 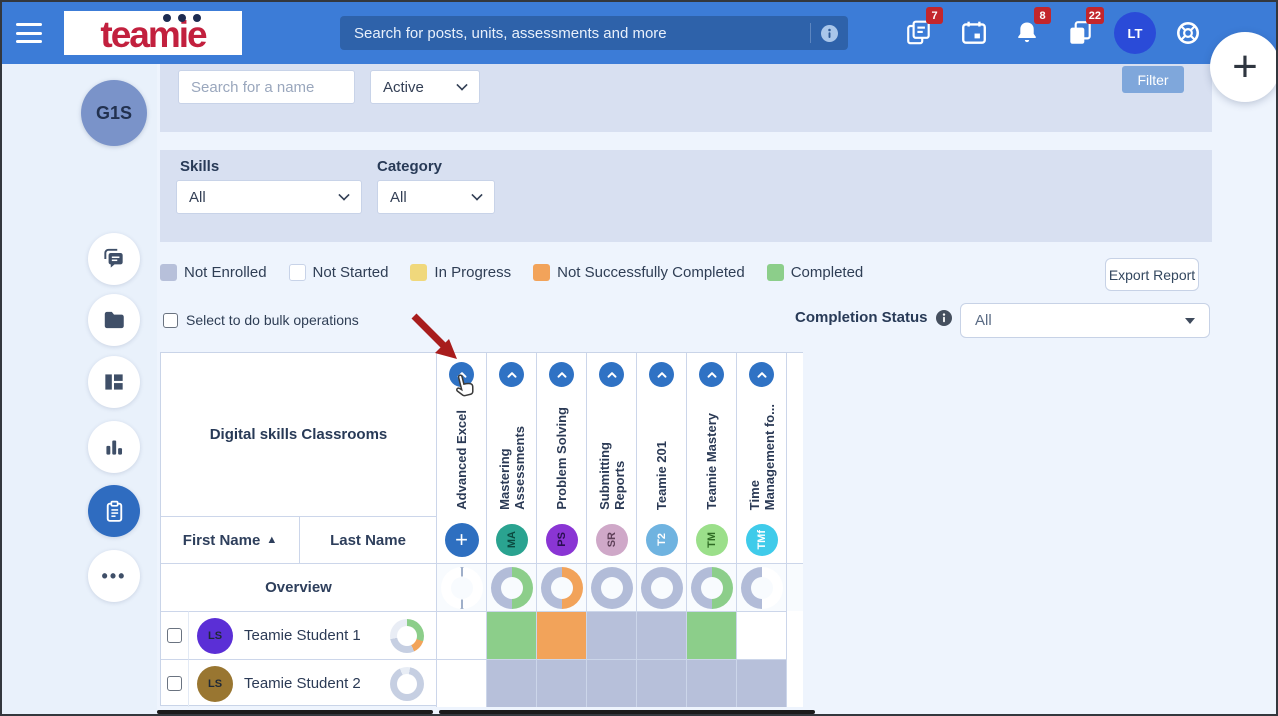 I want to click on collections-icon: 22, so click(x=1085, y=27).